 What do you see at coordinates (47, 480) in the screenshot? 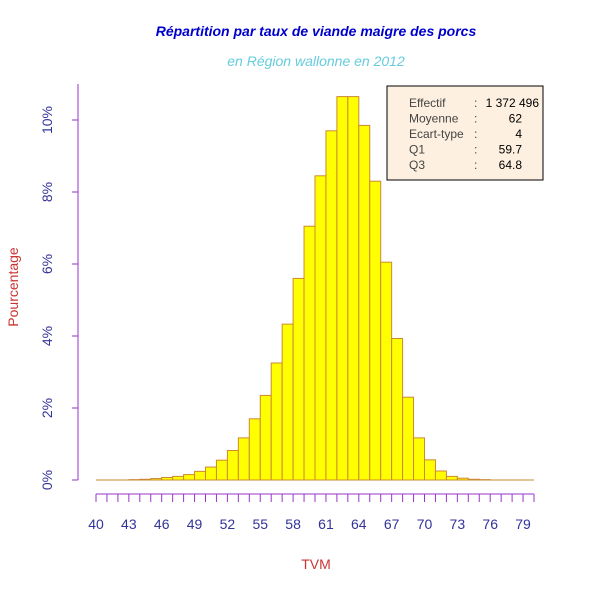
I see `y-tick-label: 0%` at bounding box center [47, 480].